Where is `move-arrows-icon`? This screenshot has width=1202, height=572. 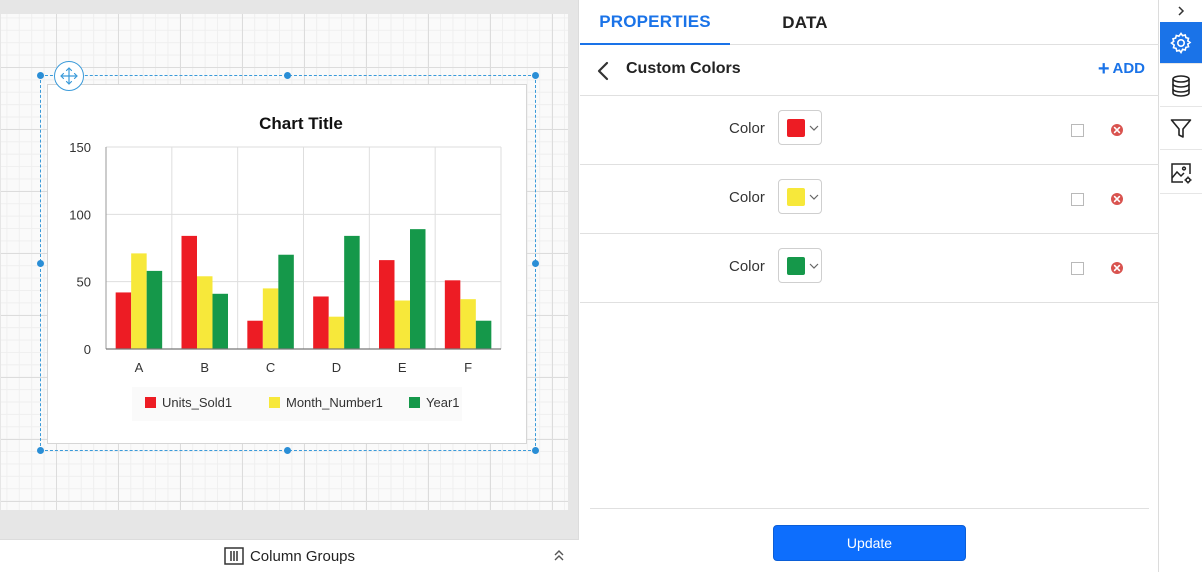 move-arrows-icon is located at coordinates (69, 76).